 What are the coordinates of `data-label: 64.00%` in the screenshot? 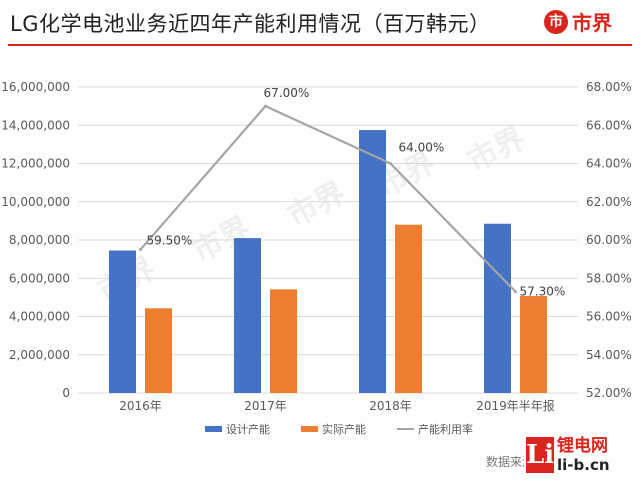 It's located at (422, 148).